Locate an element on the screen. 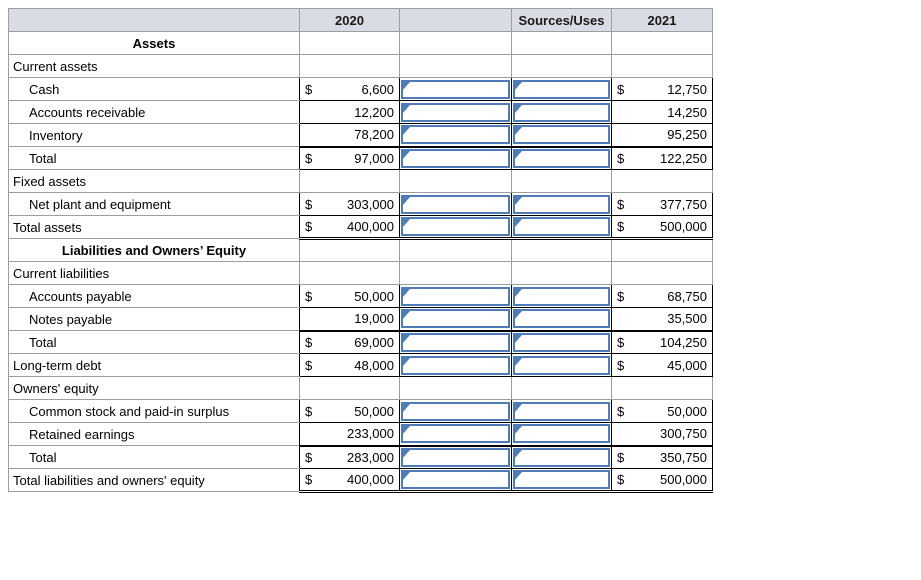 The height and width of the screenshot is (580, 921). row-label: Current assets is located at coordinates (154, 66).